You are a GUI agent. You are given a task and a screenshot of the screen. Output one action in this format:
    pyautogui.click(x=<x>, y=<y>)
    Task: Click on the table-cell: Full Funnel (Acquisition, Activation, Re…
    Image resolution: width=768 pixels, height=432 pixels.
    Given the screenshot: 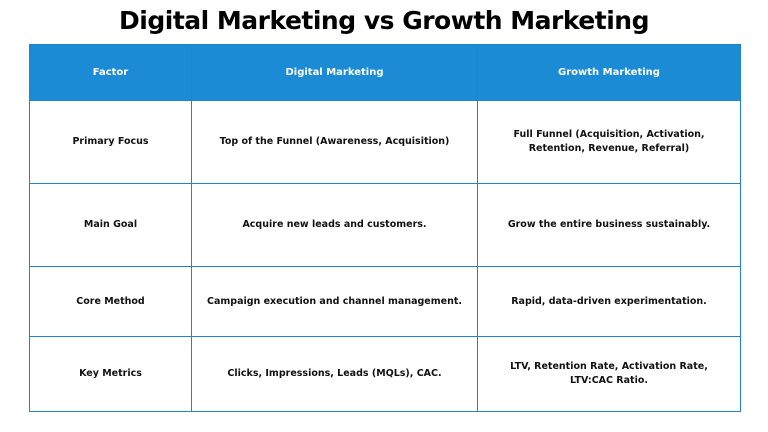 What is the action you would take?
    pyautogui.click(x=609, y=142)
    